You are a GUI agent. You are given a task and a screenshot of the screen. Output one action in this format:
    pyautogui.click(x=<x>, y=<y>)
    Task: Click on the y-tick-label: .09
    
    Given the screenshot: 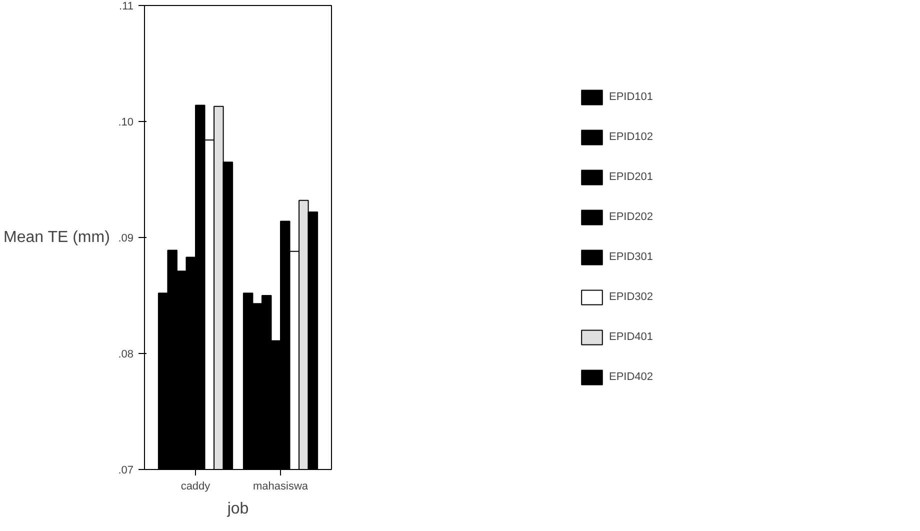 What is the action you would take?
    pyautogui.click(x=126, y=238)
    